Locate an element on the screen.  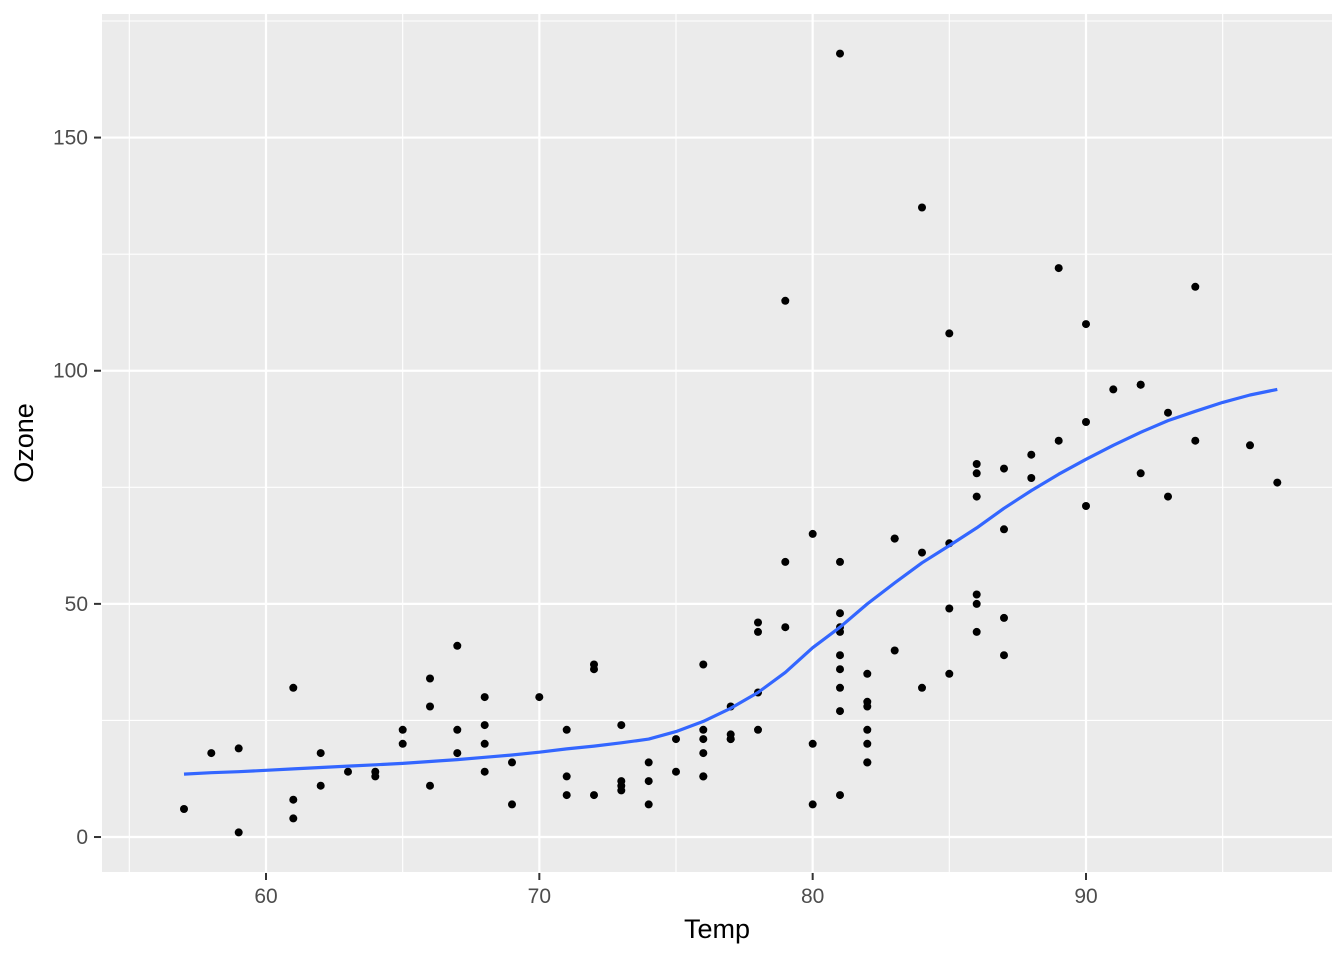
x-axis-title: Temp is located at coordinates (717, 929).